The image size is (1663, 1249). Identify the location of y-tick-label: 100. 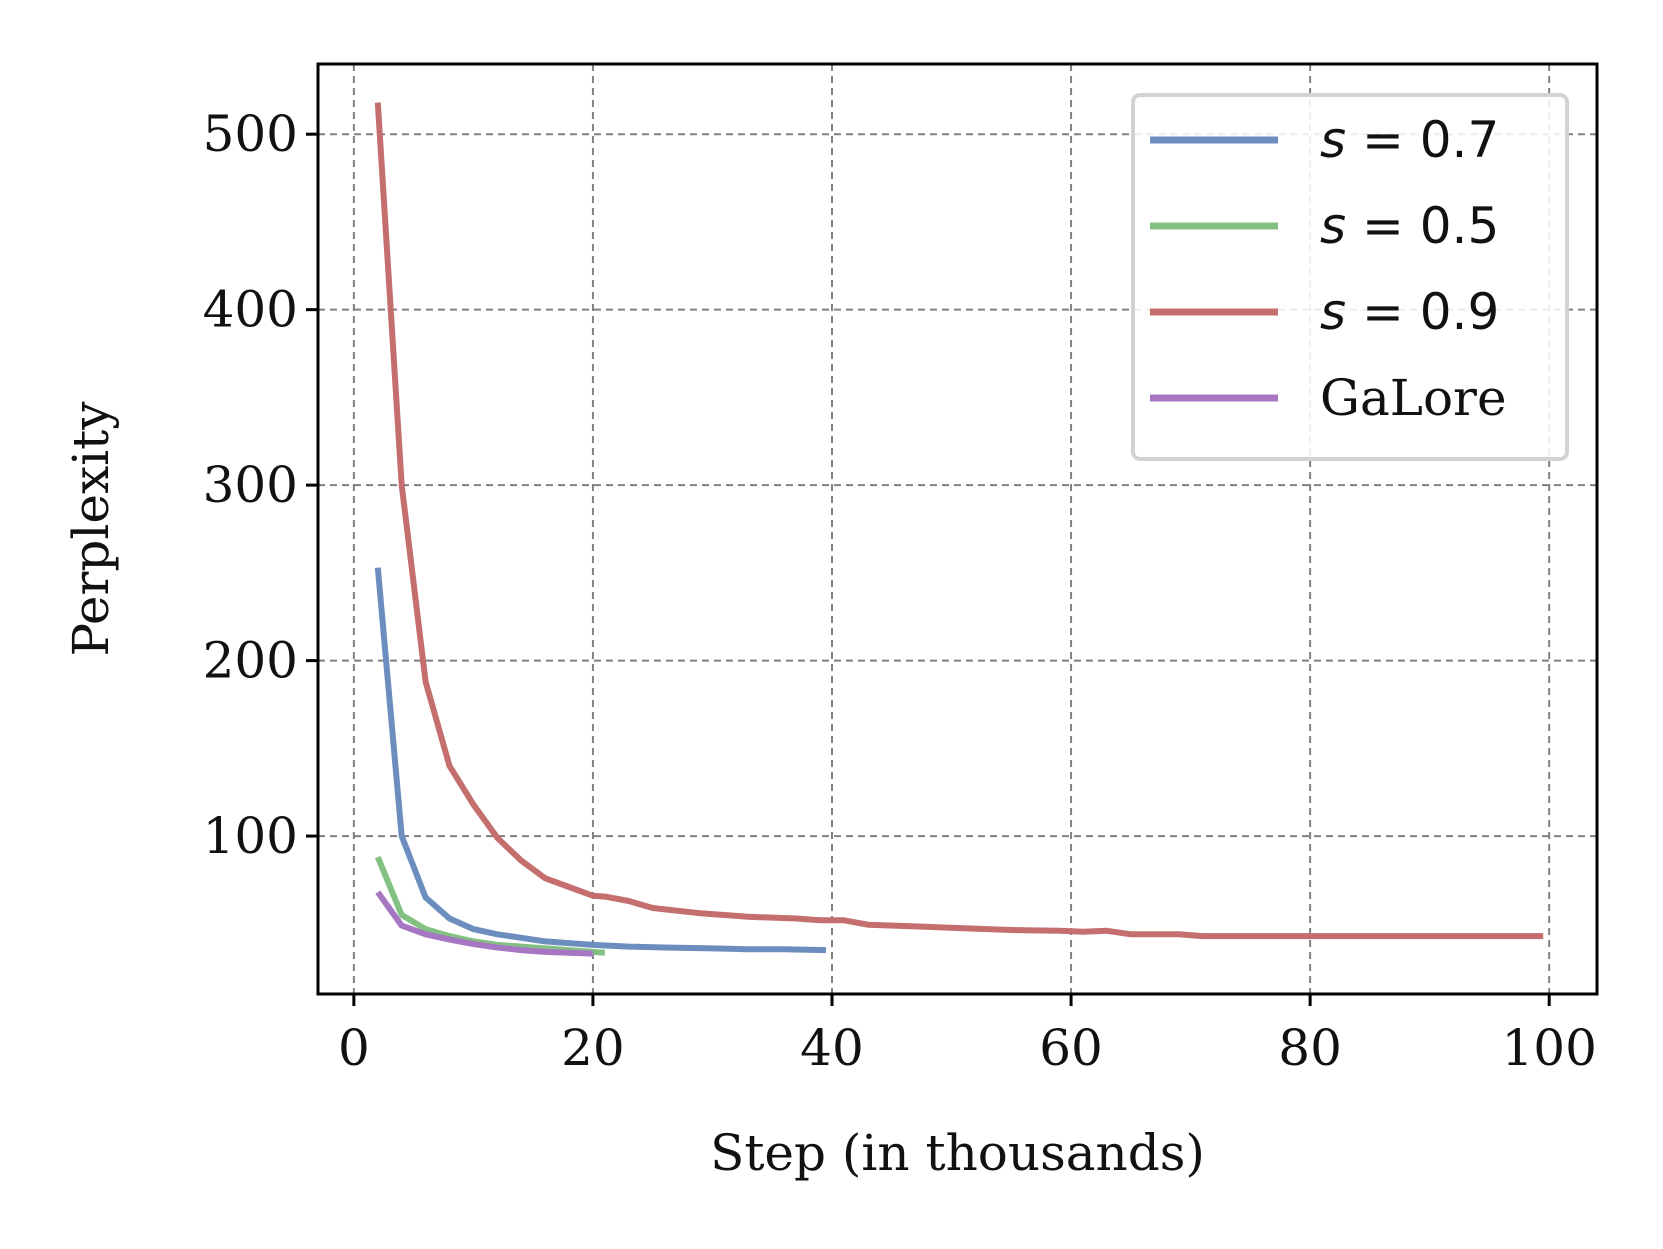
(250, 836).